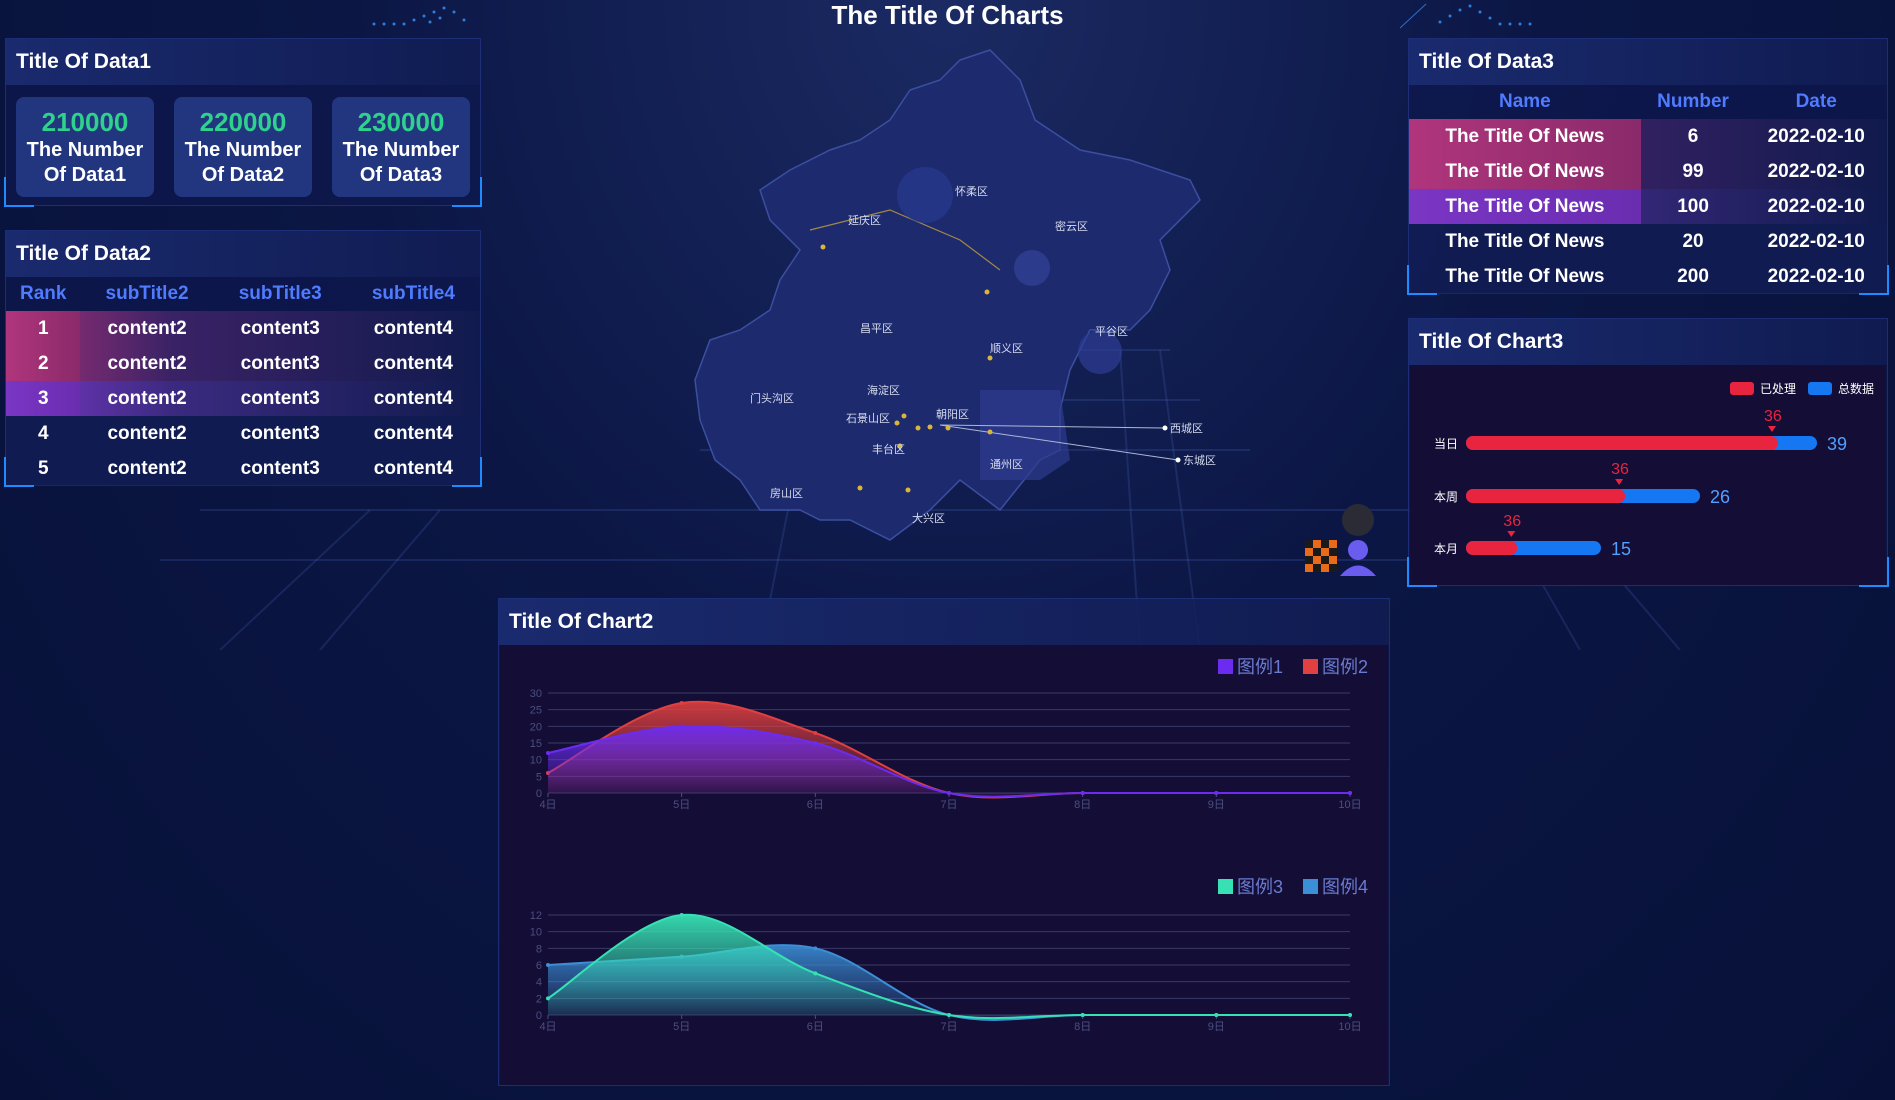  What do you see at coordinates (43, 328) in the screenshot?
I see `rank-cell: 1` at bounding box center [43, 328].